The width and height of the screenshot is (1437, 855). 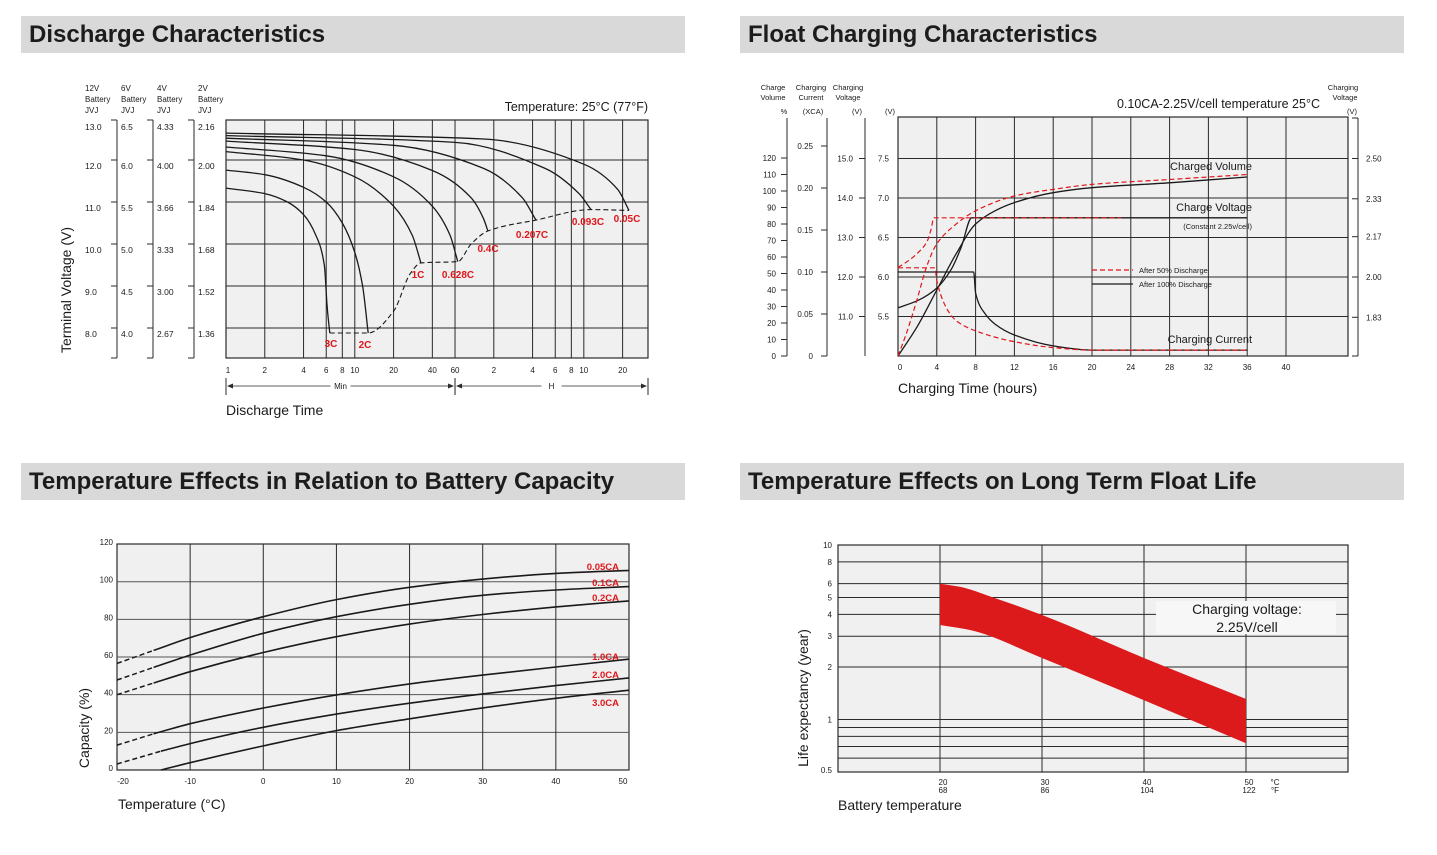 I want to click on voltage-tick-label: 12.0, so click(x=845, y=277).